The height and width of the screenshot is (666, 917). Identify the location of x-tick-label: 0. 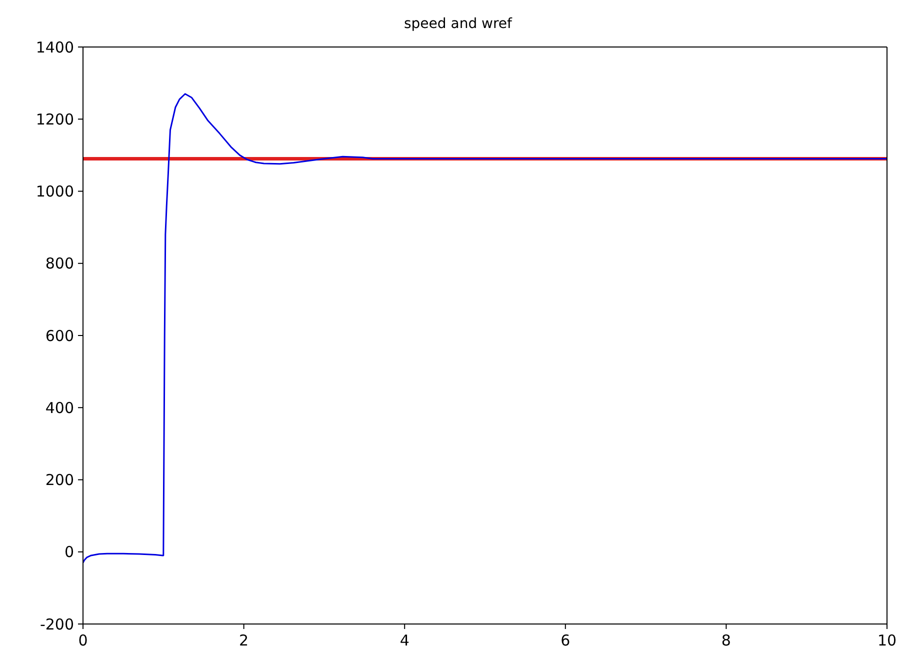
(83, 641).